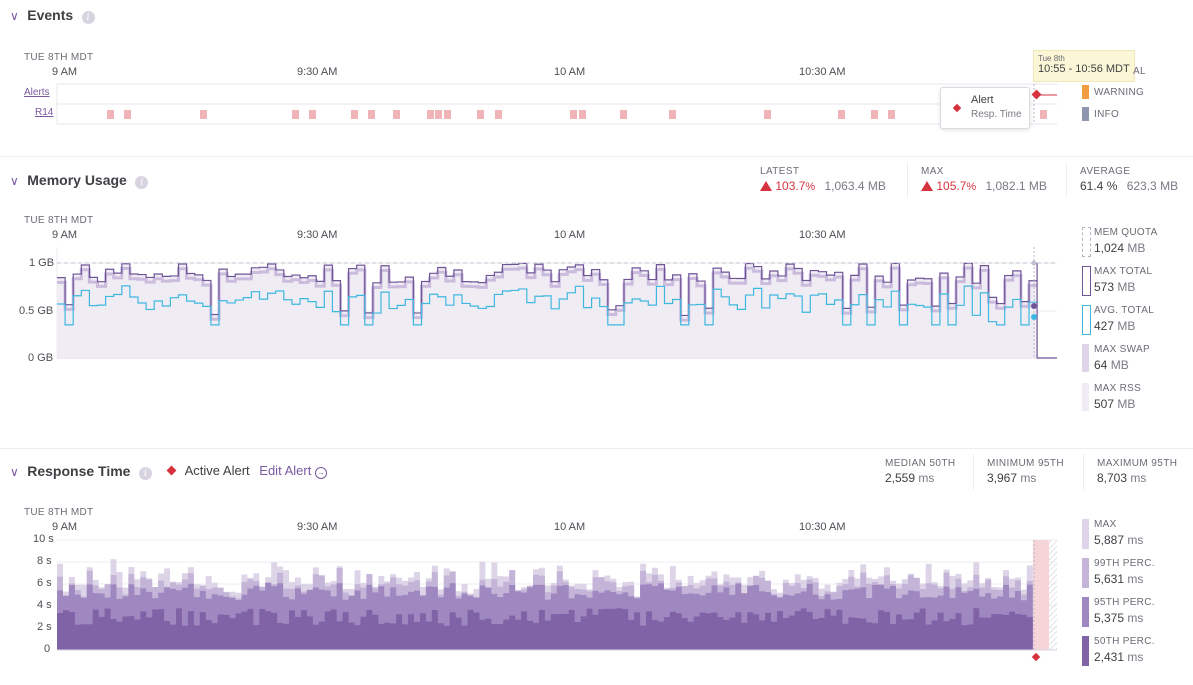  I want to click on response-ytick-2s: 2 s, so click(44, 627).